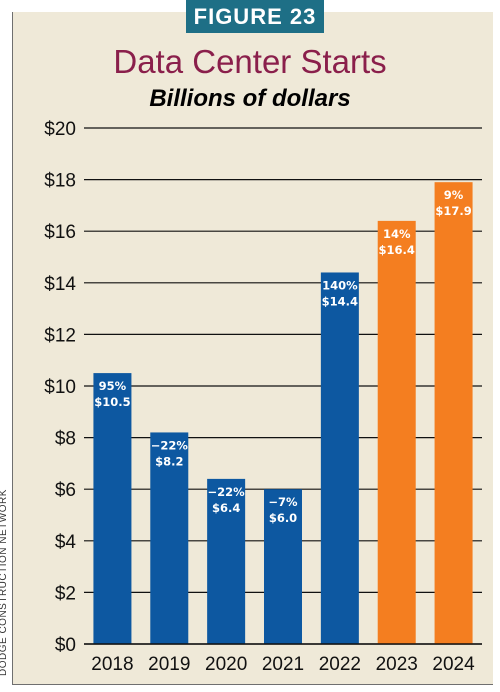 The width and height of the screenshot is (500, 692). What do you see at coordinates (283, 518) in the screenshot?
I see `bar-value-label: $6.0` at bounding box center [283, 518].